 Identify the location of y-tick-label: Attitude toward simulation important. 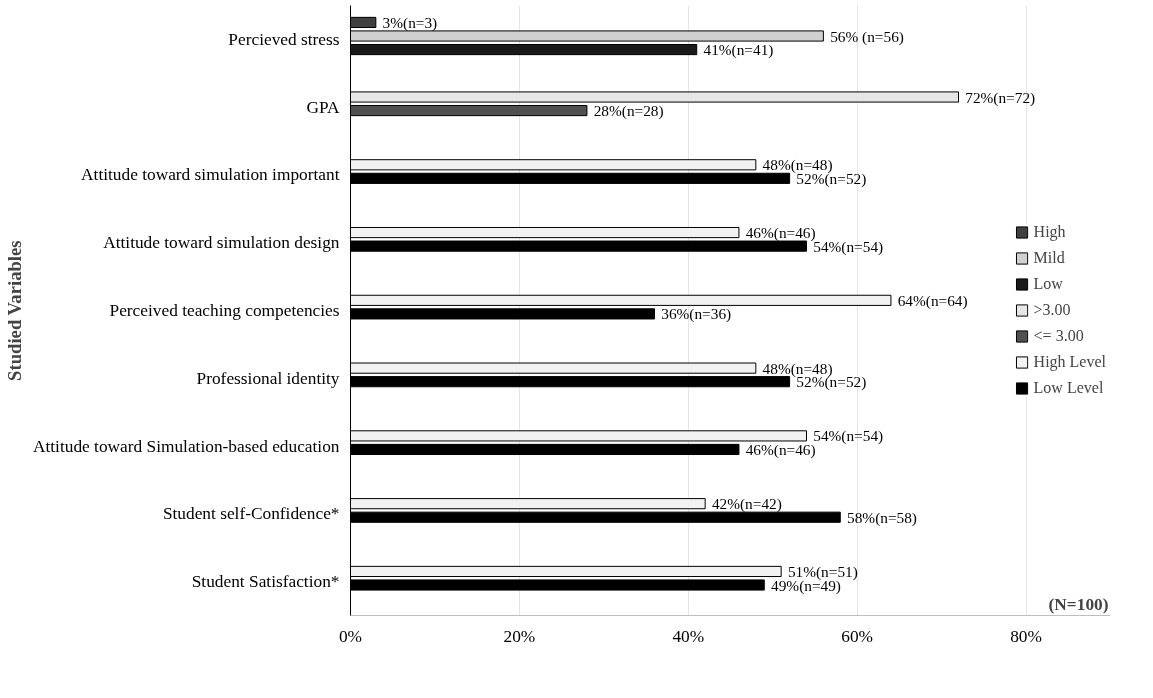
(210, 175).